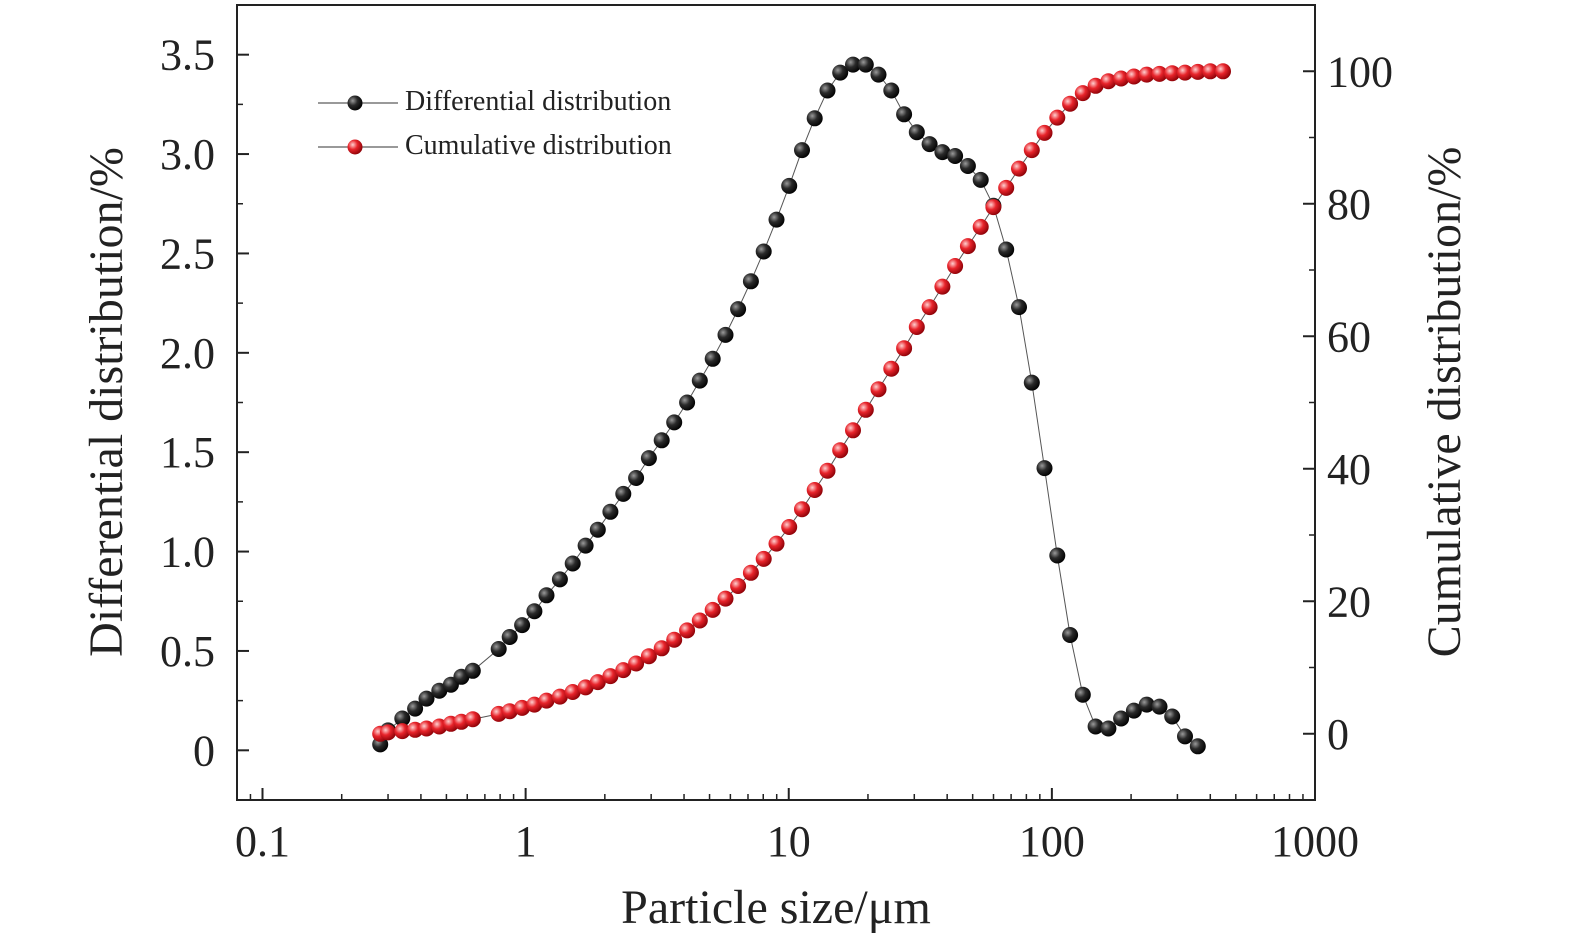  I want to click on right-y-tick-label: 20, so click(1349, 601).